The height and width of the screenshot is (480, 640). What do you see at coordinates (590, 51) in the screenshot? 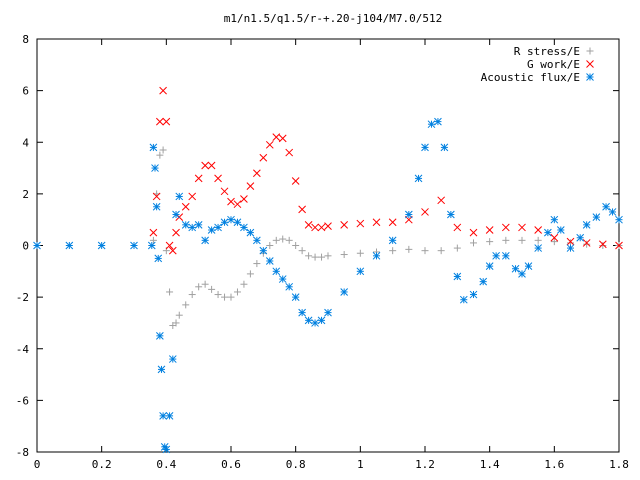
I see `legend-marker` at bounding box center [590, 51].